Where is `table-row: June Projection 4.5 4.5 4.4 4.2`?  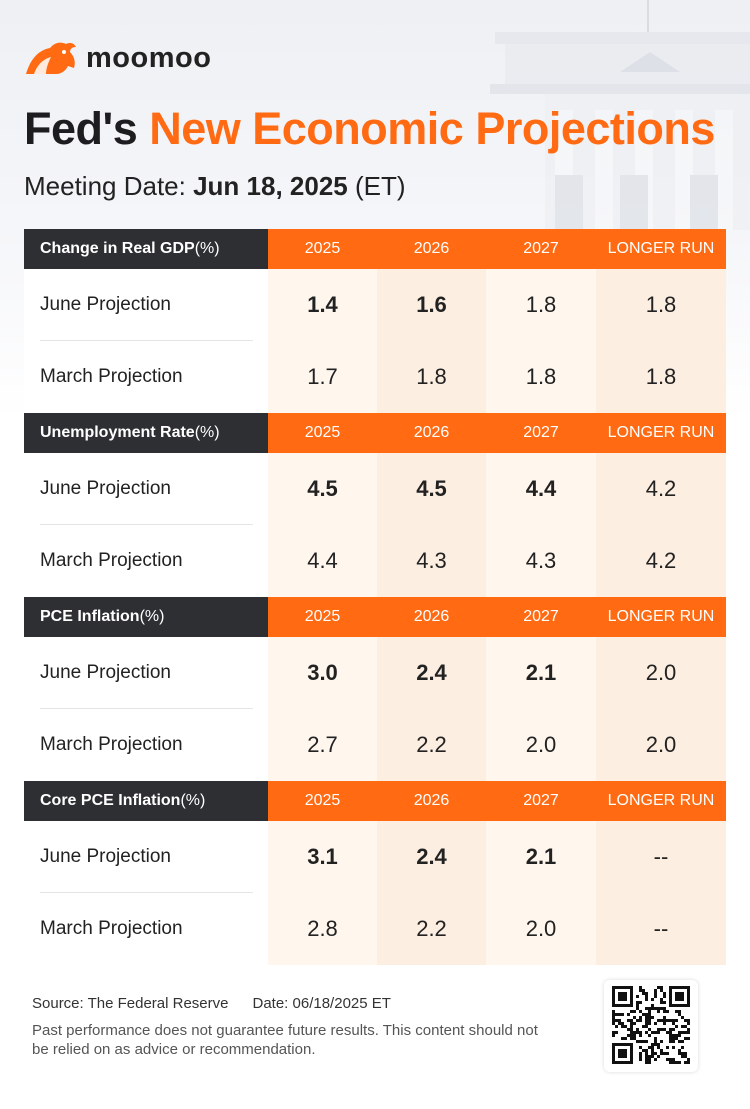
table-row: June Projection 4.5 4.5 4.4 4.2 is located at coordinates (375, 489).